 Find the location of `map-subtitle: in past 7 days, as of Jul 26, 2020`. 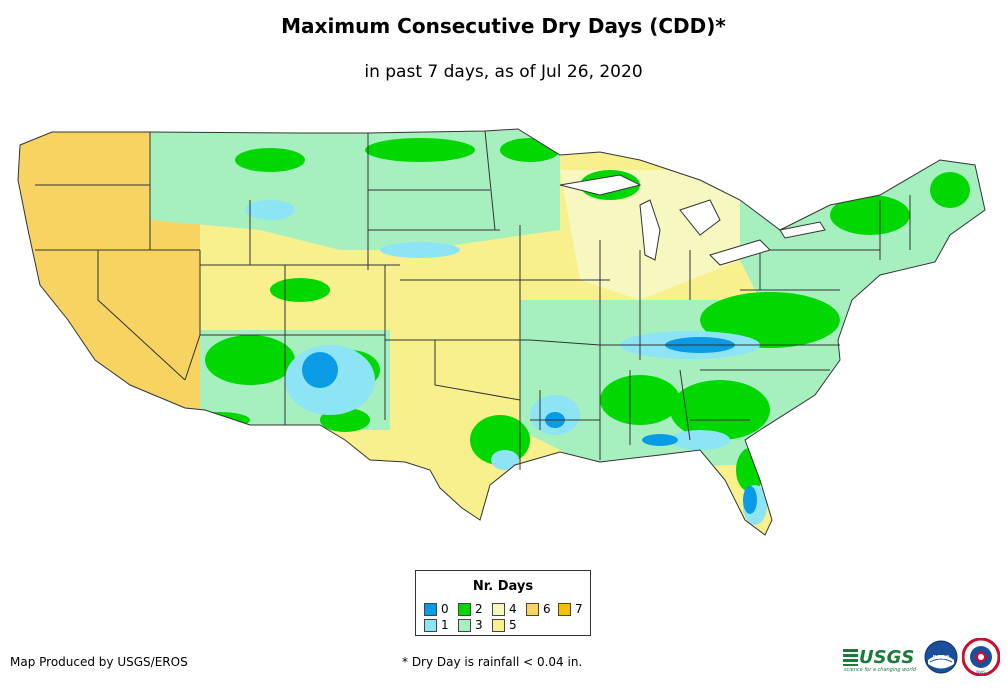

map-subtitle: in past 7 days, as of Jul 26, 2020 is located at coordinates (503, 72).